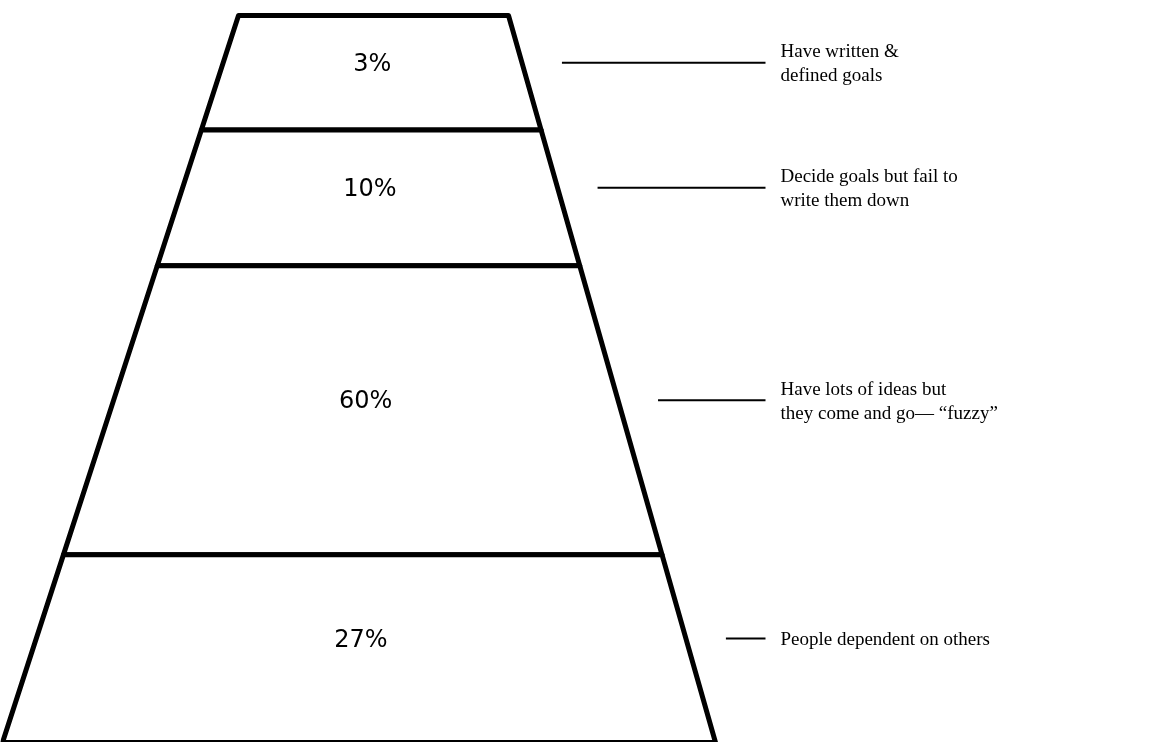 The image size is (1158, 742). What do you see at coordinates (370, 187) in the screenshot?
I see `data-label: 10%` at bounding box center [370, 187].